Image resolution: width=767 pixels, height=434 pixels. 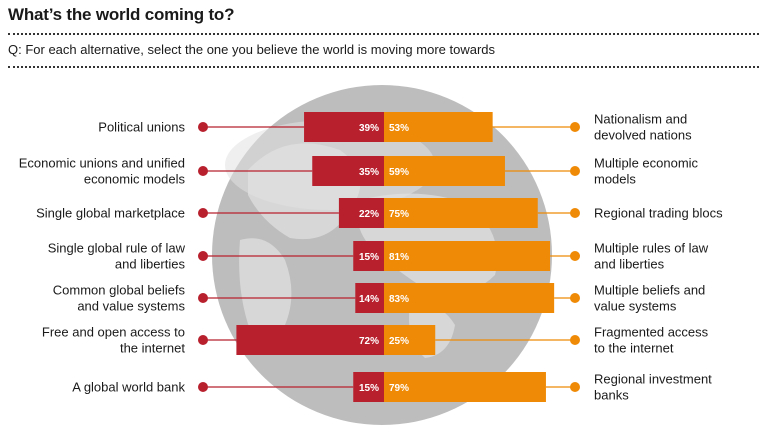 What do you see at coordinates (658, 213) in the screenshot?
I see `right-category-label: Regional trading blocs` at bounding box center [658, 213].